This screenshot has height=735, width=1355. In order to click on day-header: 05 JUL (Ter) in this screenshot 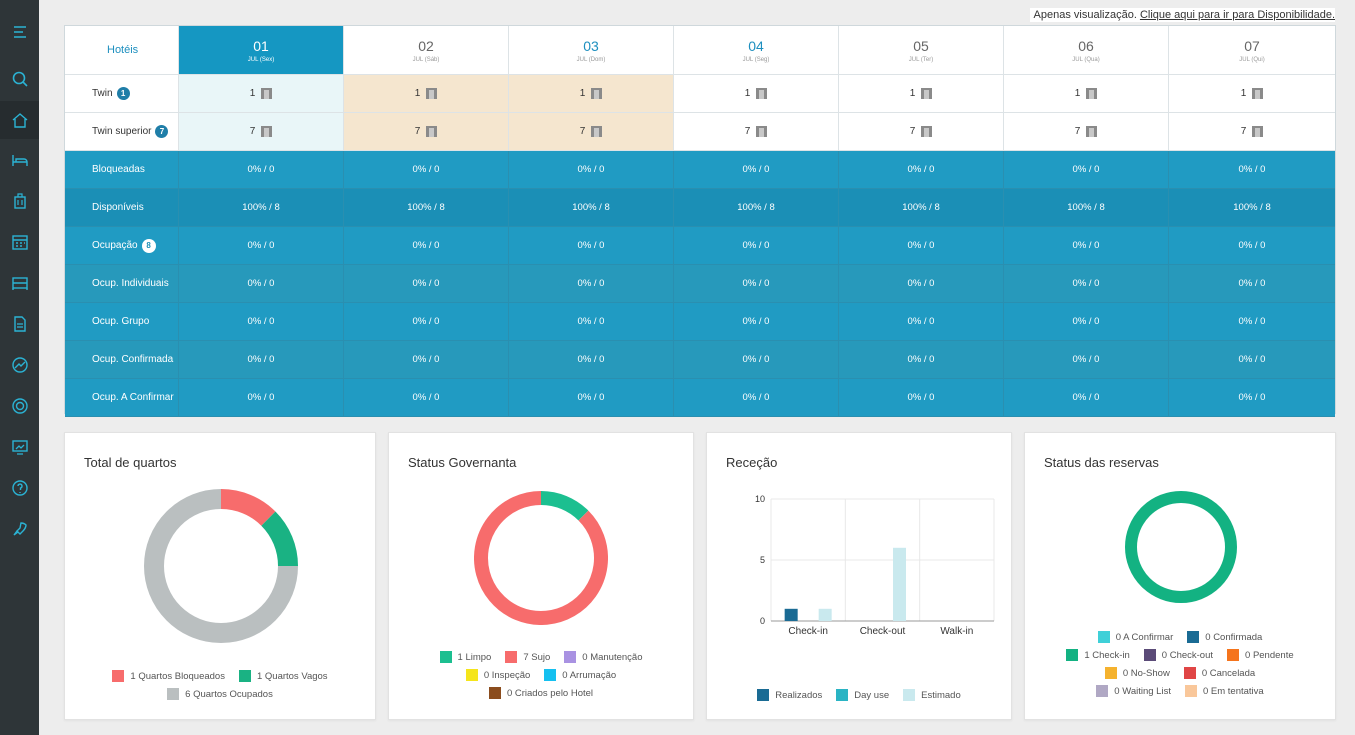, I will do `click(921, 50)`.